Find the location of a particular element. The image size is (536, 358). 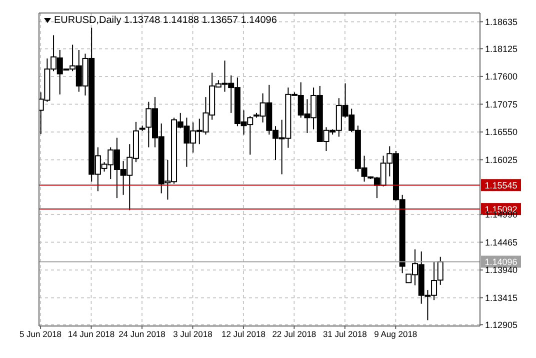

y-tick-label: 1.18125 is located at coordinates (501, 49).